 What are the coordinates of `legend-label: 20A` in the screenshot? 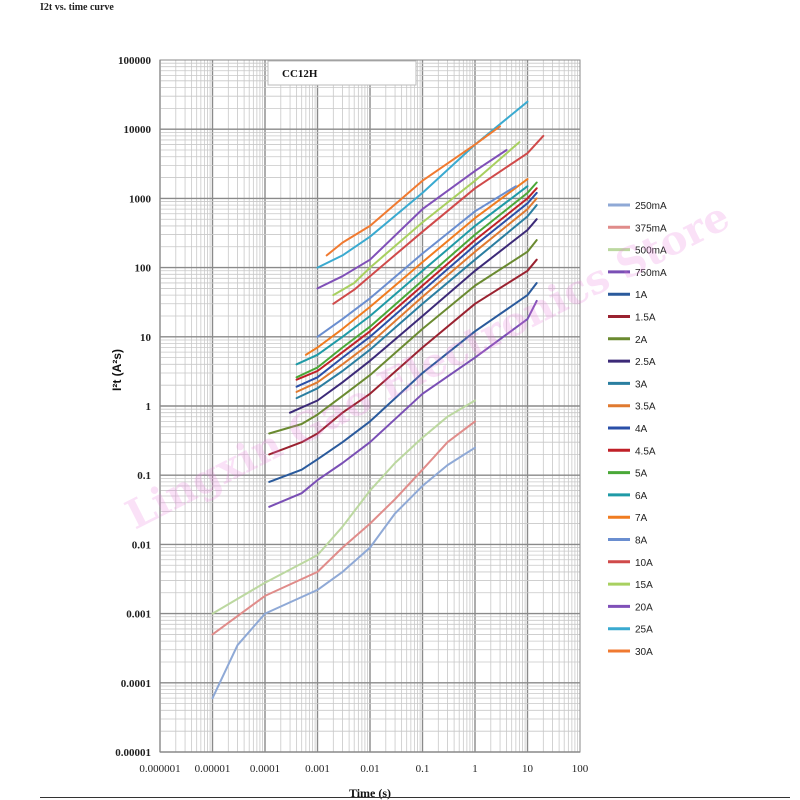 It's located at (644, 607).